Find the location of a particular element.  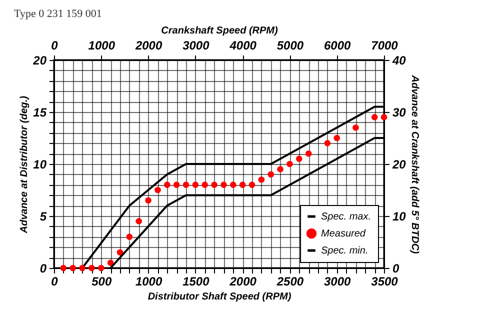

y-tick-label: 0 is located at coordinates (43, 269).